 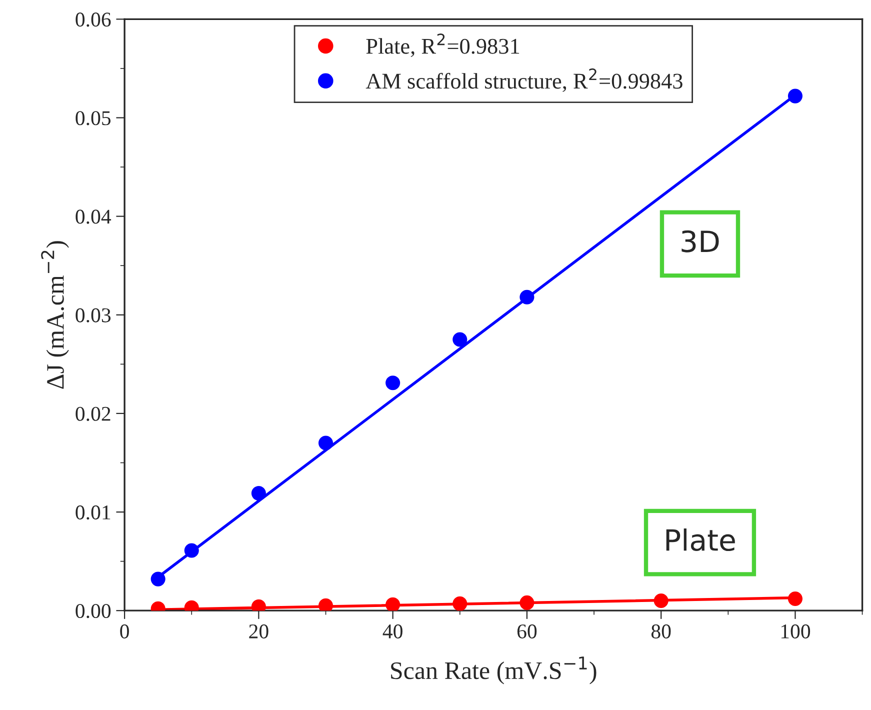 What do you see at coordinates (392, 631) in the screenshot?
I see `x-tick-label: 40` at bounding box center [392, 631].